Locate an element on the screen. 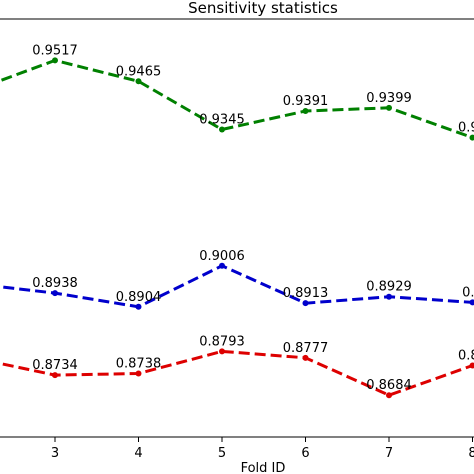  series-2: 0.8938 0.8904 0.9006 0.8913 0.8929 0.8 is located at coordinates (237, 279).